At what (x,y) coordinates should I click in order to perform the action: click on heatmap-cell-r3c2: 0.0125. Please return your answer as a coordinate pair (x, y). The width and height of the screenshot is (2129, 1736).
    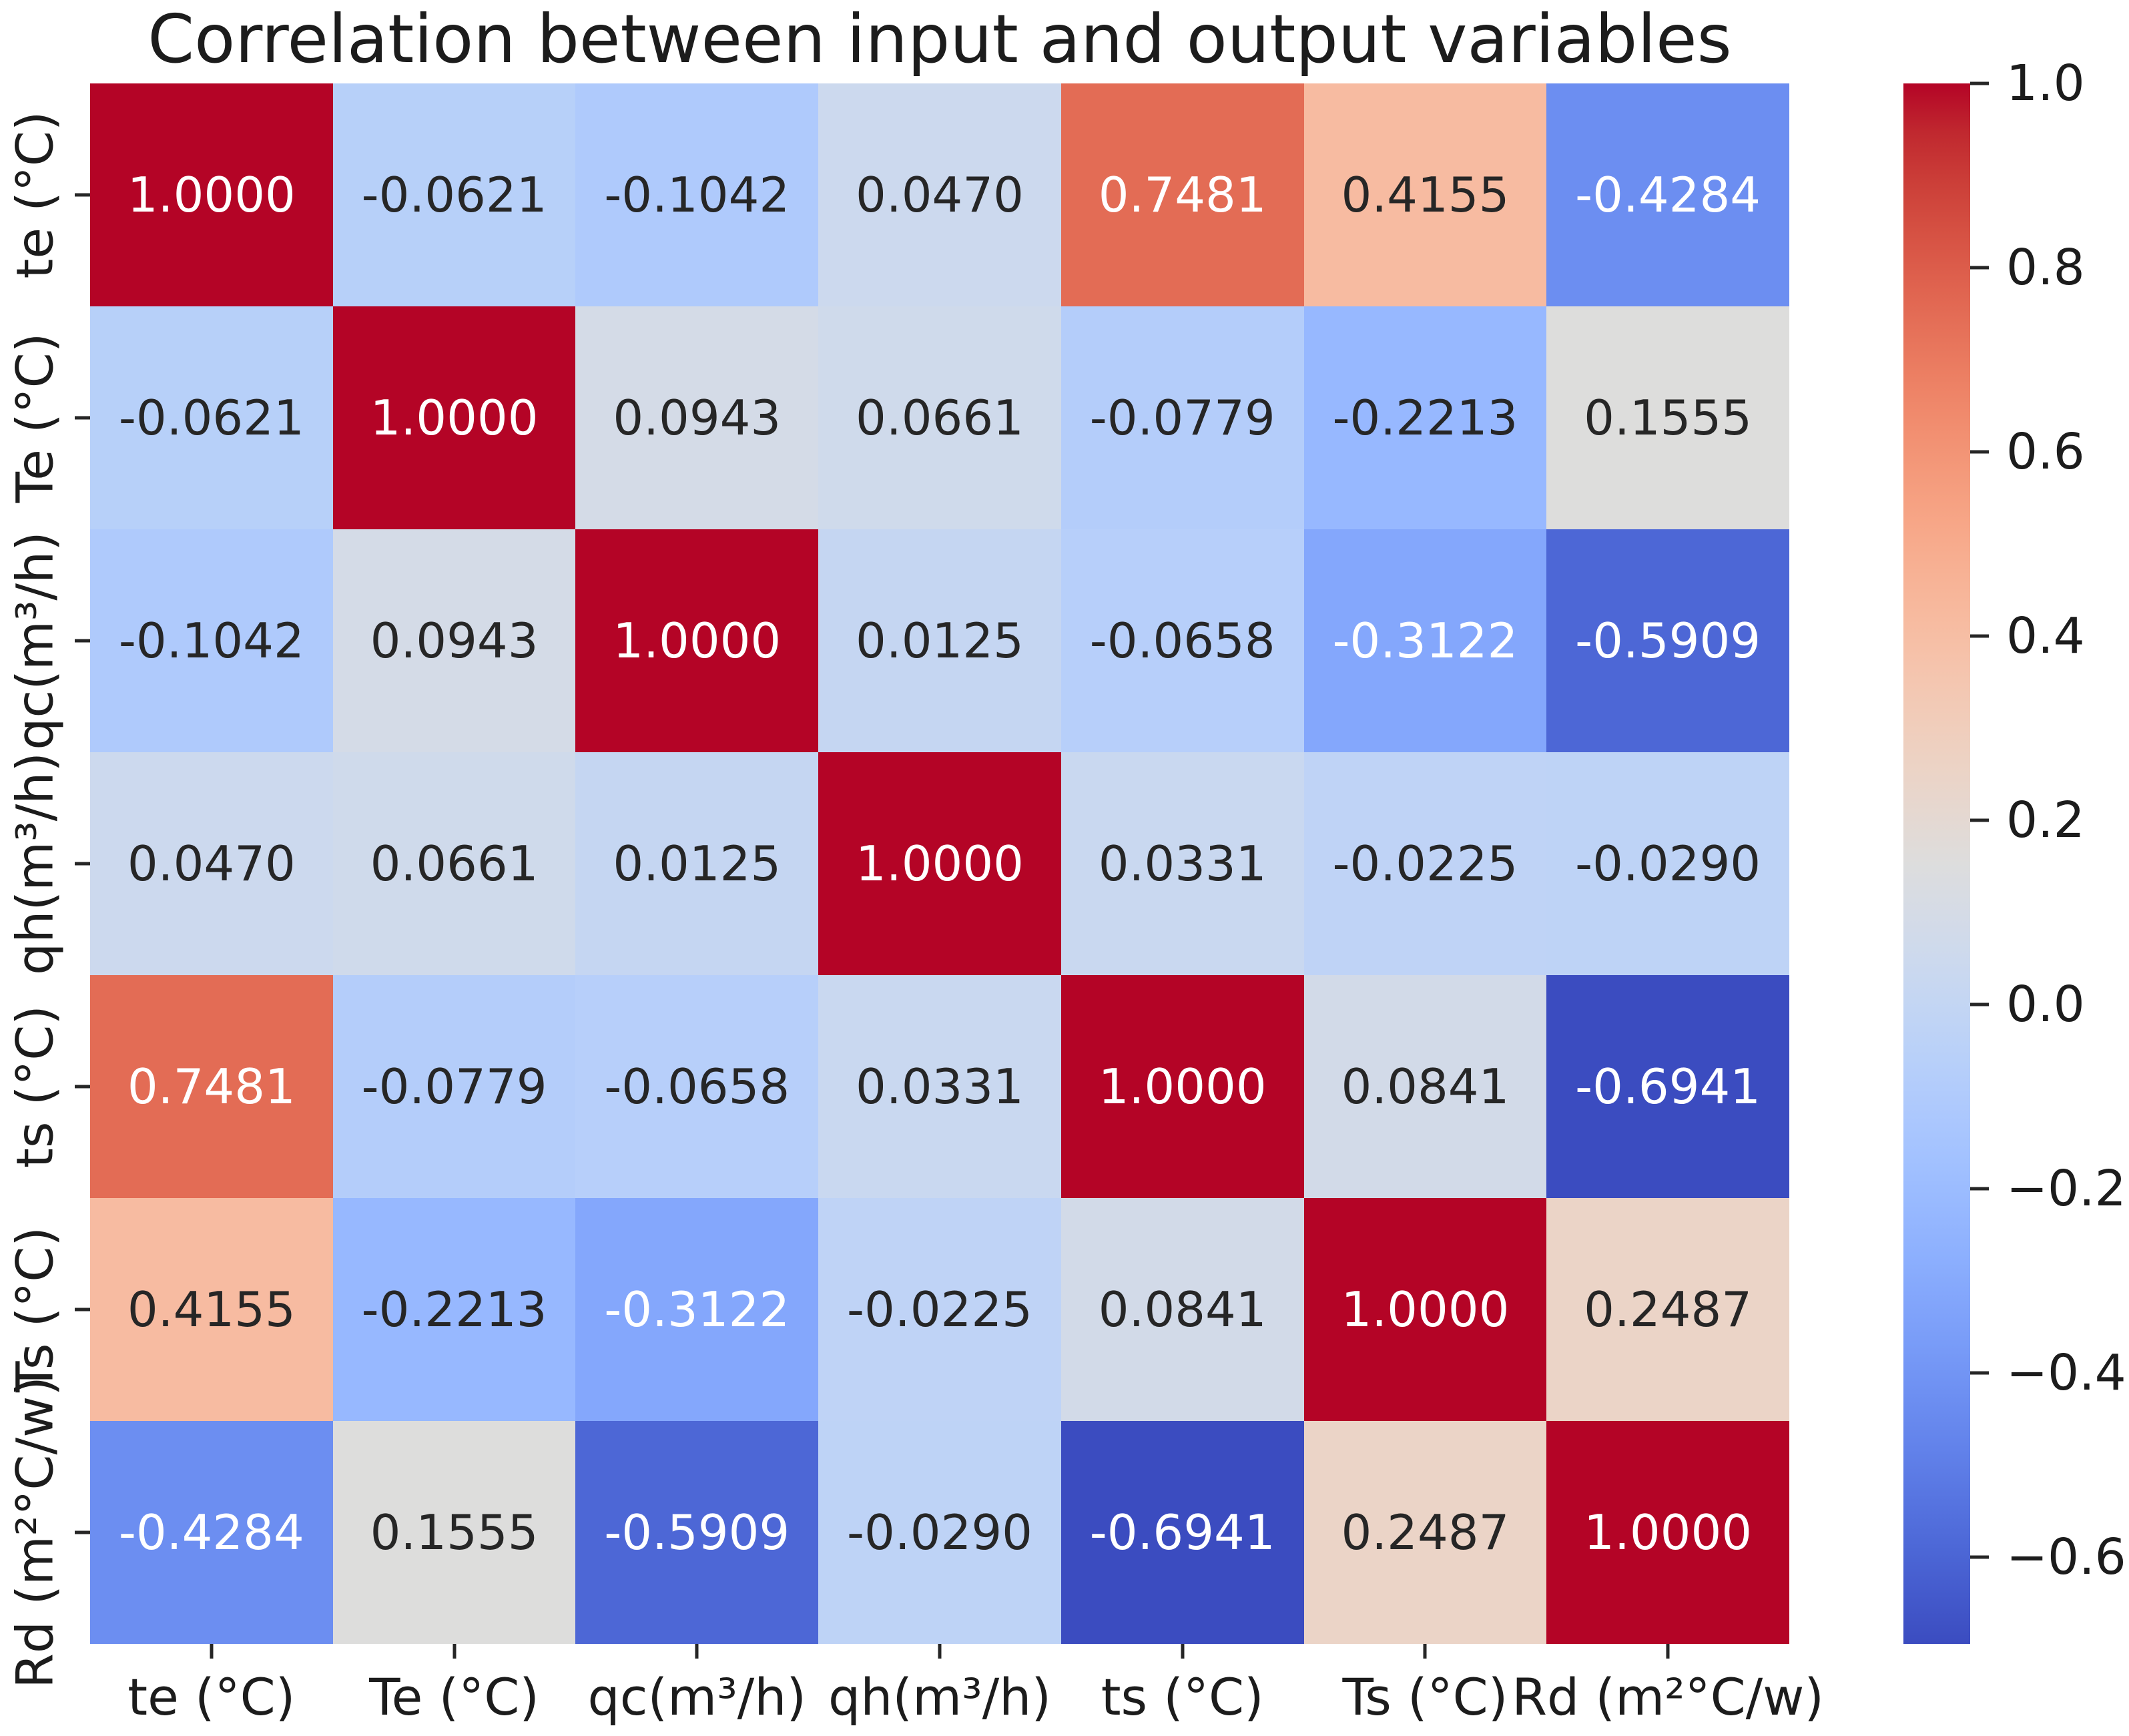
    Looking at the image, I should click on (697, 863).